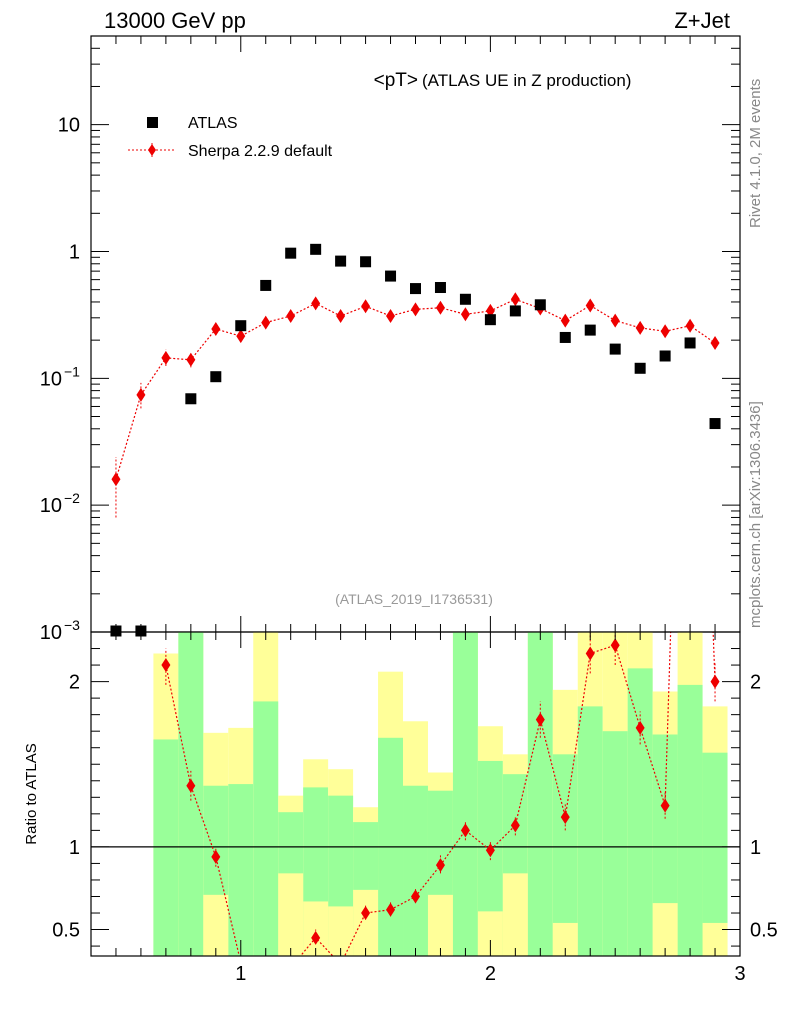 This screenshot has height=1024, width=786. Describe the element at coordinates (74, 848) in the screenshot. I see `ratio-y-tick-label-left: 1` at that location.